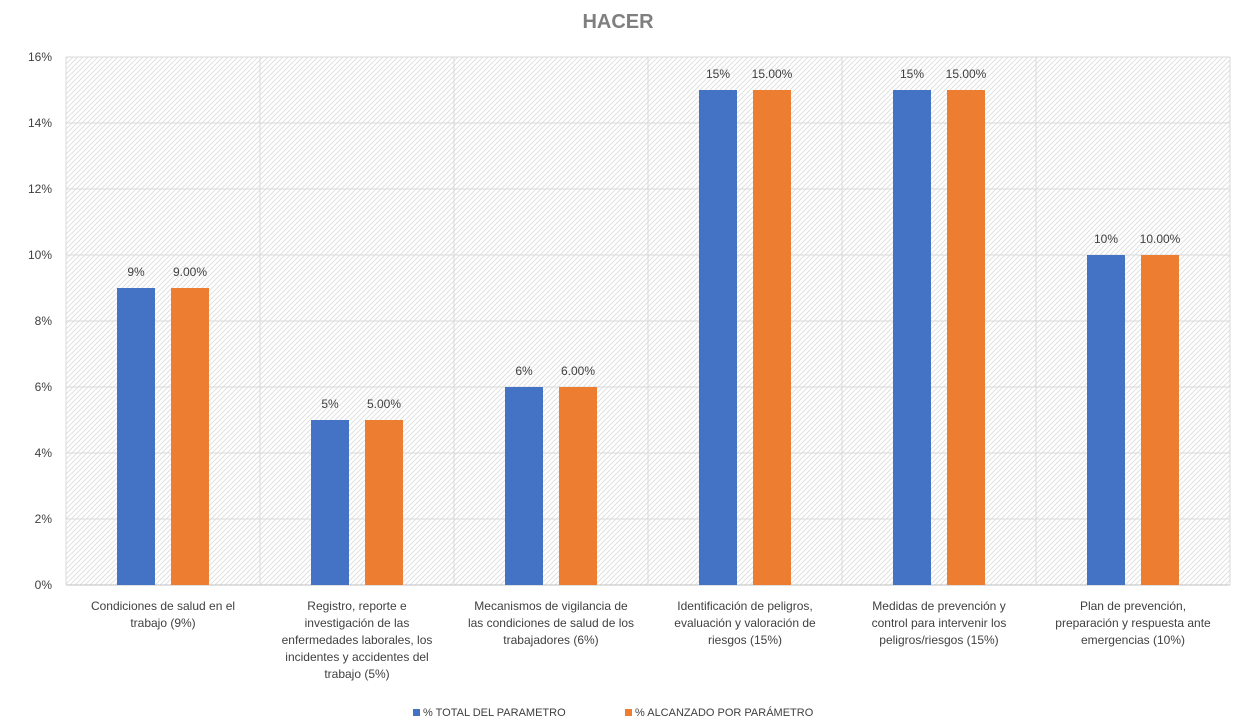  Describe the element at coordinates (524, 371) in the screenshot. I see `data-label: 6%` at that location.